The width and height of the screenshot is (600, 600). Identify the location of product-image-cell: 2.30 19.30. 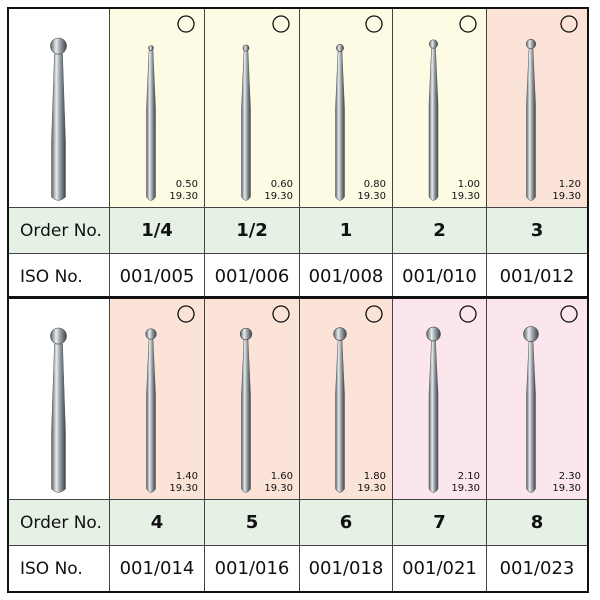
(537, 399).